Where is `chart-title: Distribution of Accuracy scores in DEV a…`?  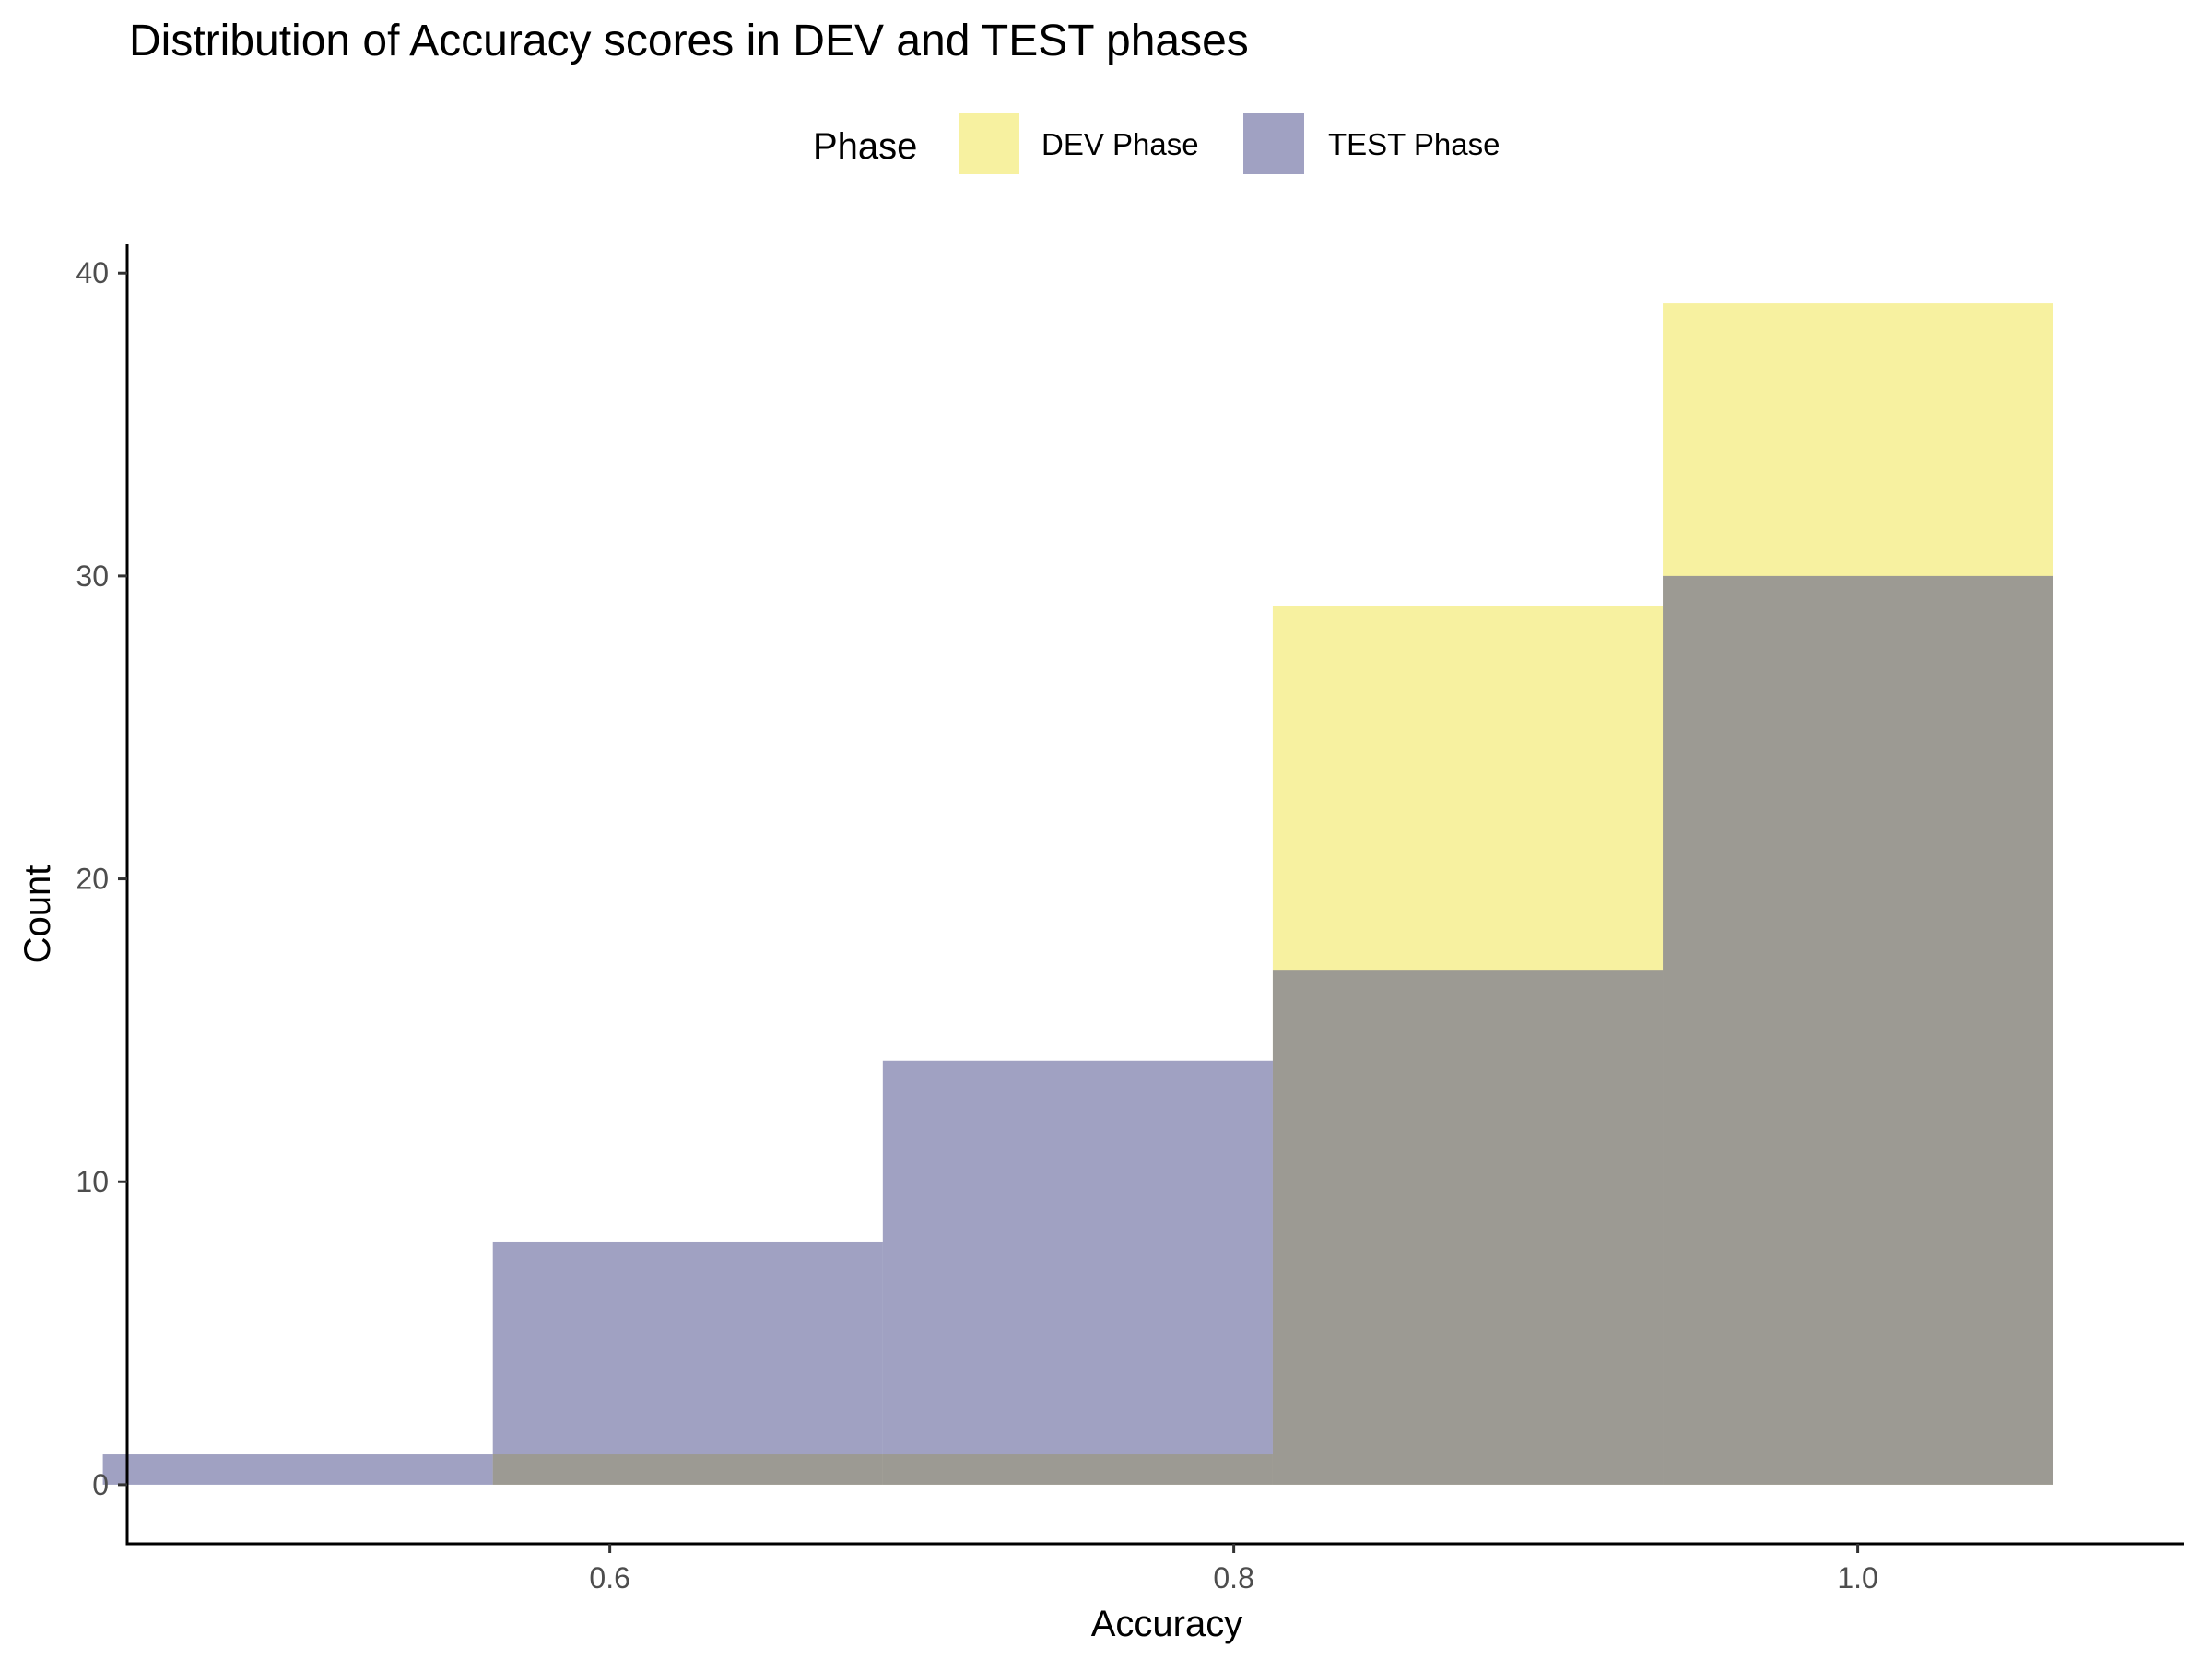
chart-title: Distribution of Accuracy scores in DEV a… is located at coordinates (689, 41).